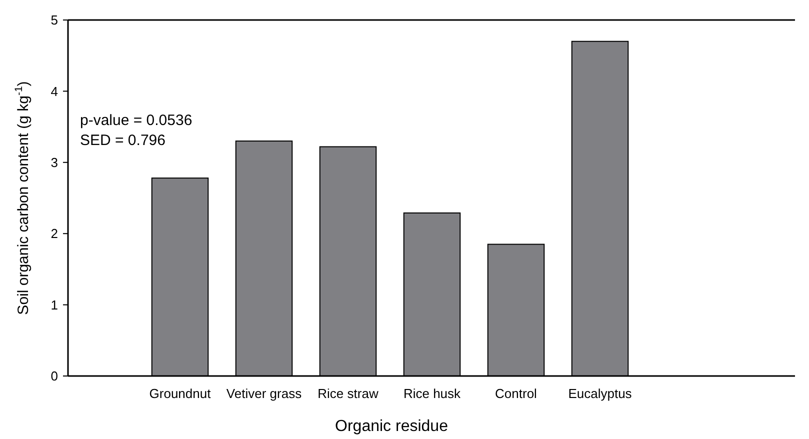 The height and width of the screenshot is (439, 809). Describe the element at coordinates (54, 162) in the screenshot. I see `y-tick-label: 3` at that location.